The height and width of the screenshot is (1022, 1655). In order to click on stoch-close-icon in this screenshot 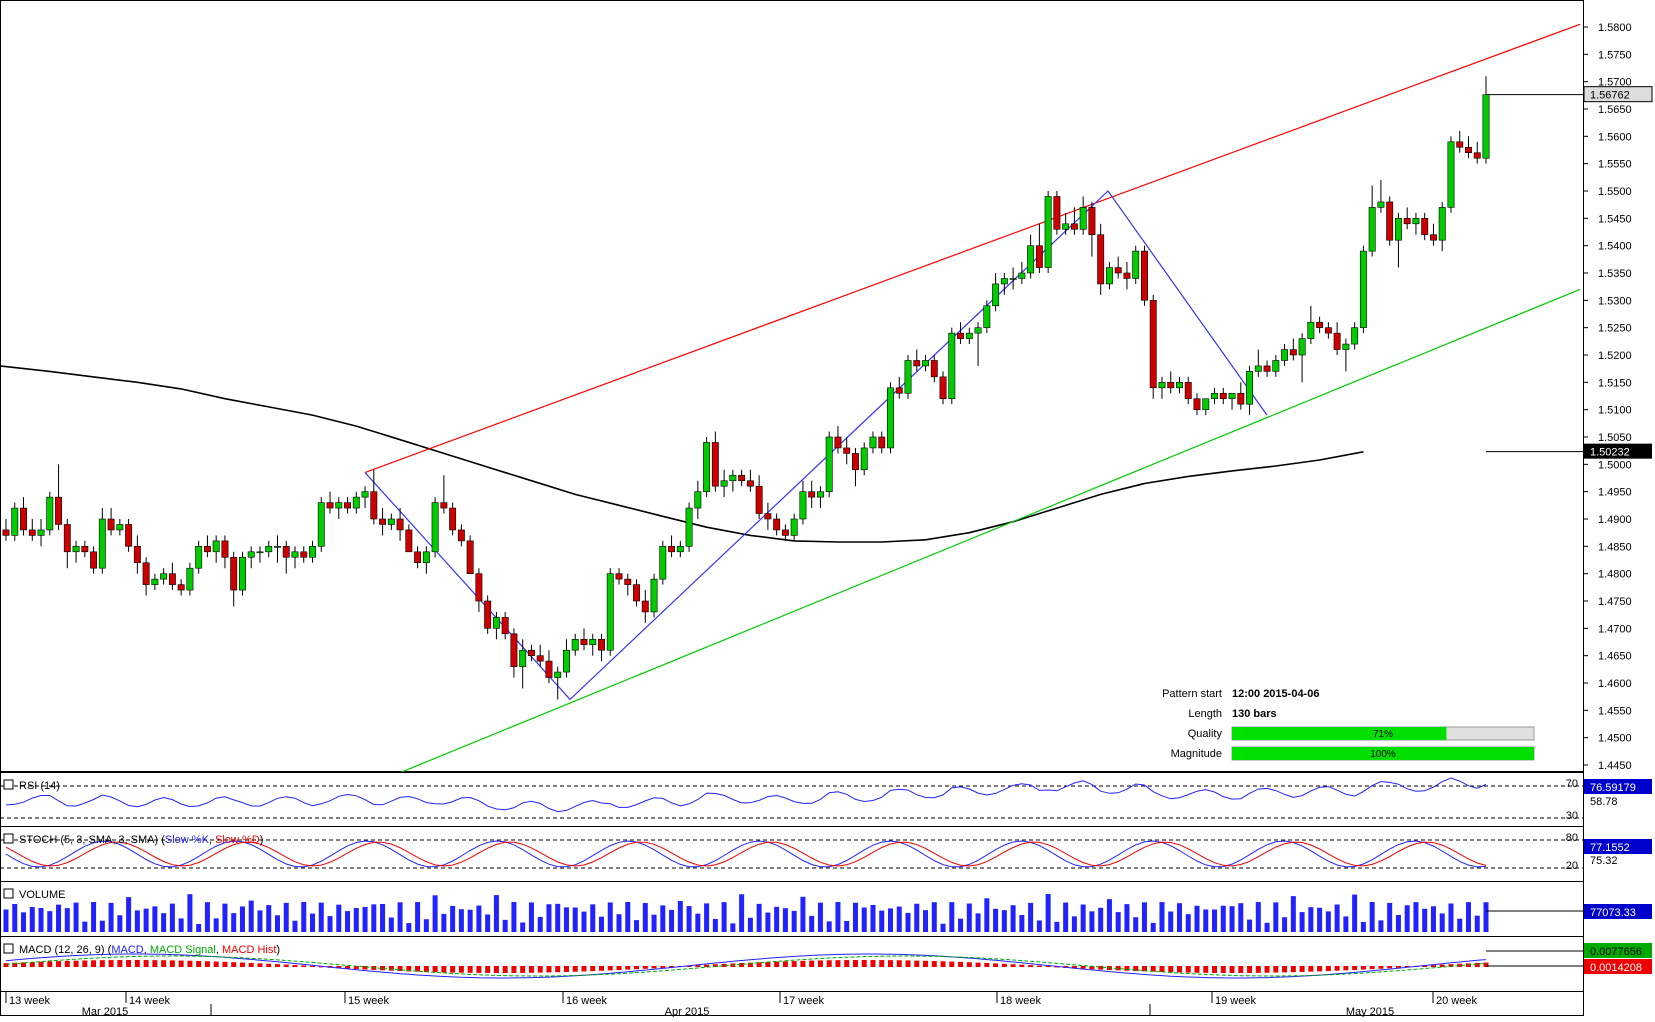, I will do `click(8, 838)`.